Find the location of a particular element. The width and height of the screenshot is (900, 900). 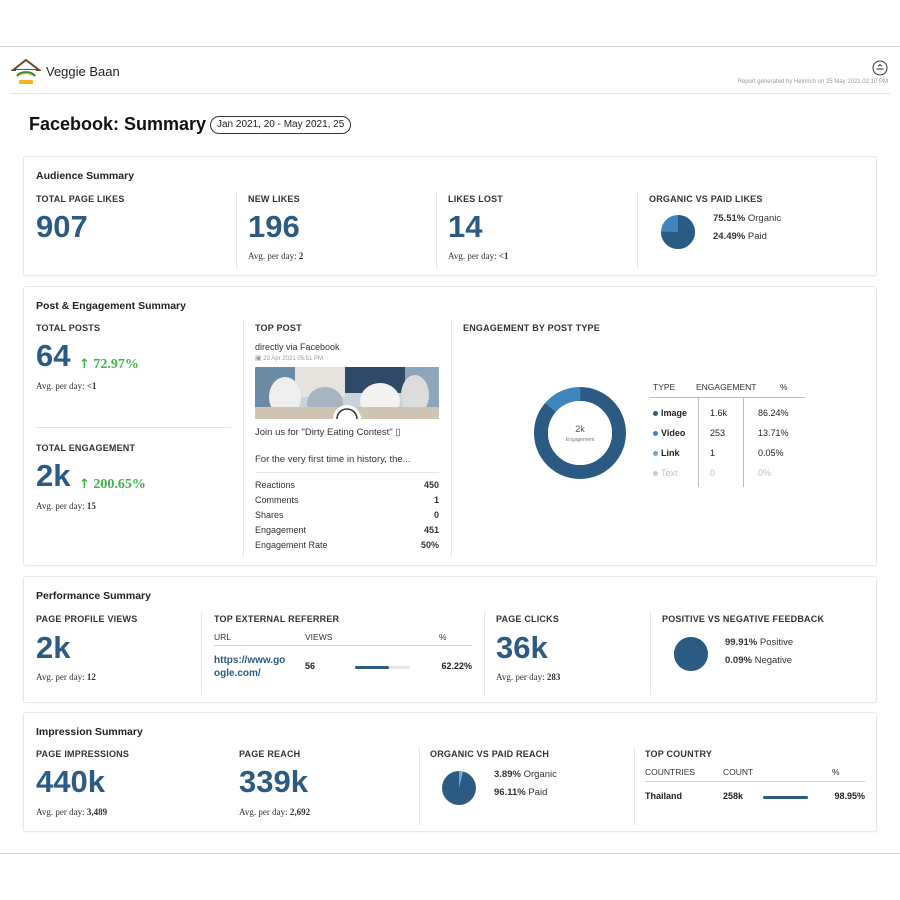

type-engagement: 1.6k is located at coordinates (719, 413).